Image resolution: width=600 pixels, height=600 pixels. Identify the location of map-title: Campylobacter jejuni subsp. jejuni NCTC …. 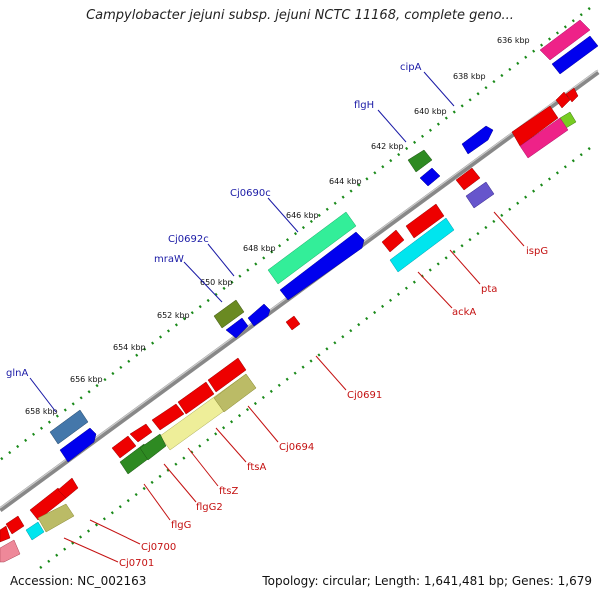
(300, 15).